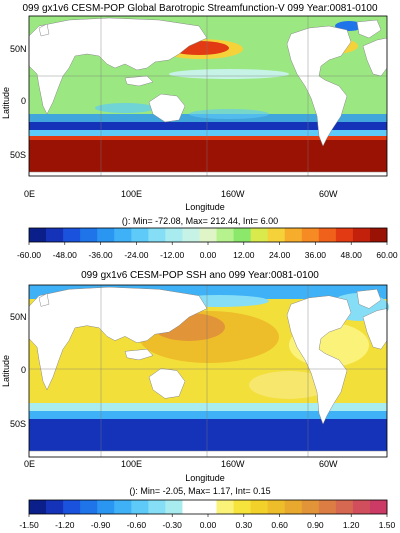  What do you see at coordinates (208, 133) in the screenshot?
I see `stream-band-lightblue` at bounding box center [208, 133].